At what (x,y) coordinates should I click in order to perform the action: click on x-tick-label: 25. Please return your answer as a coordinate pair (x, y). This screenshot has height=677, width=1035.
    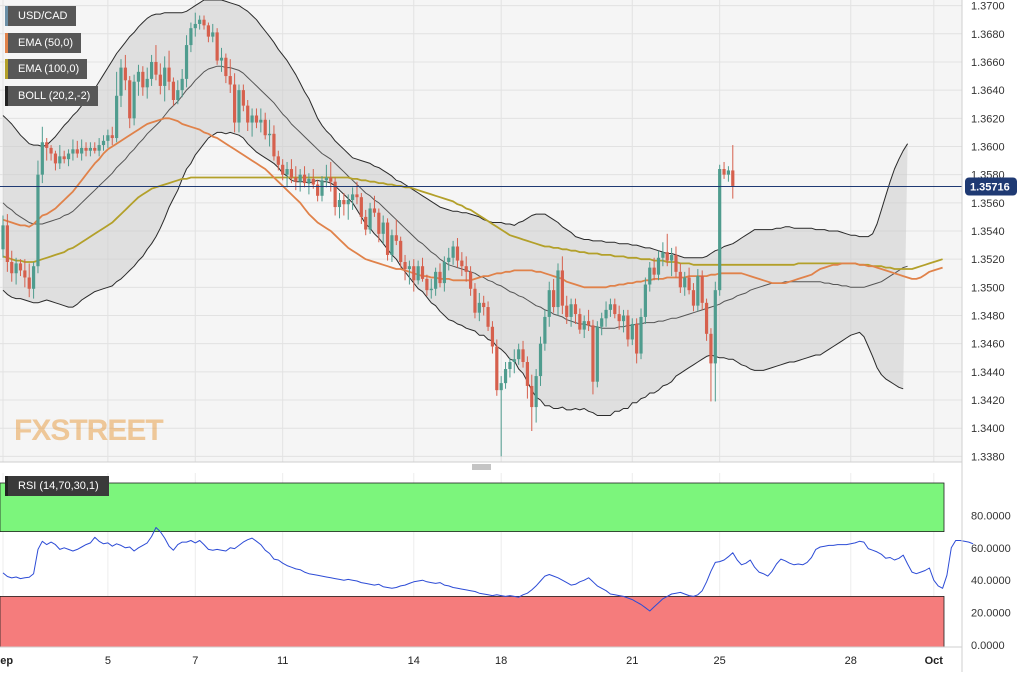
    Looking at the image, I should click on (720, 661).